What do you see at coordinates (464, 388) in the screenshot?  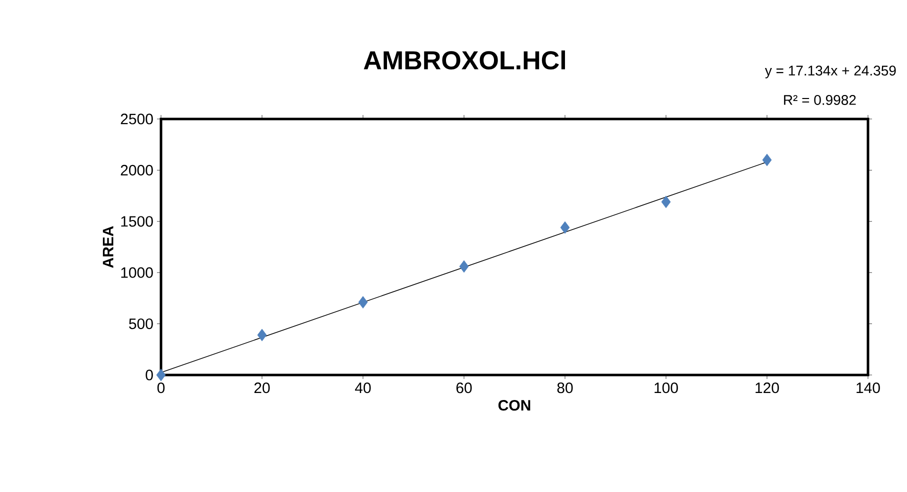 I see `x-tick-label: 60` at bounding box center [464, 388].